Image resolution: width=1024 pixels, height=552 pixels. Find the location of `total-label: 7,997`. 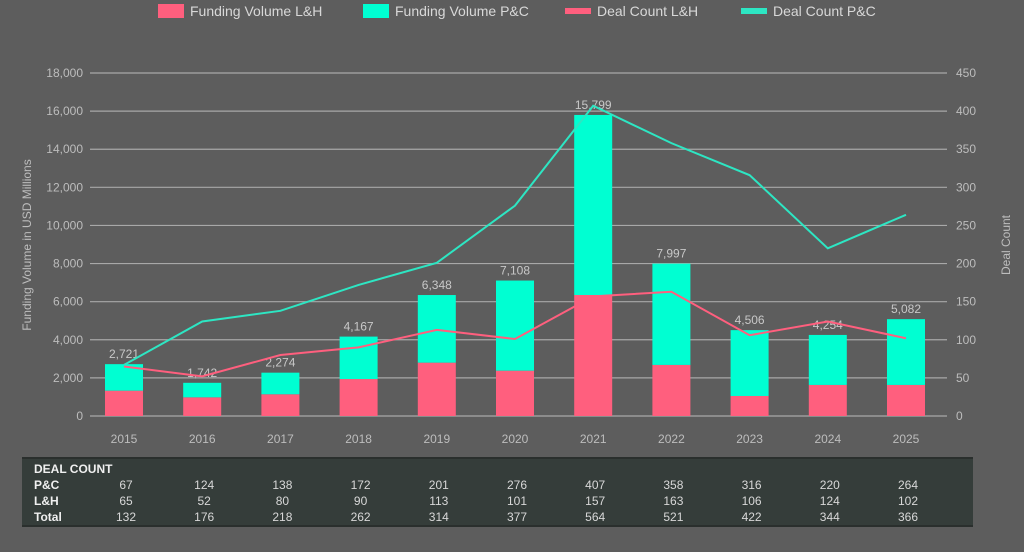

total-label: 7,997 is located at coordinates (671, 254).